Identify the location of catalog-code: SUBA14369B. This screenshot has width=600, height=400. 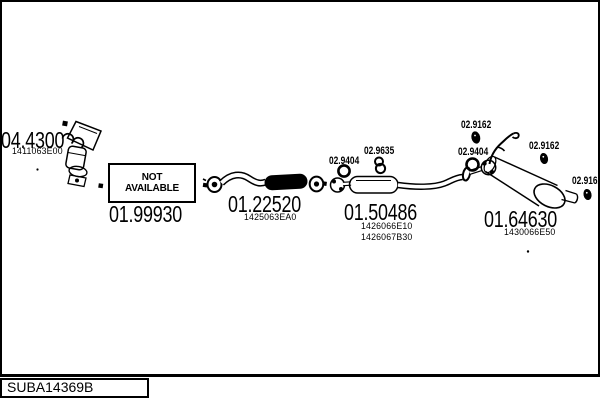
(50, 387).